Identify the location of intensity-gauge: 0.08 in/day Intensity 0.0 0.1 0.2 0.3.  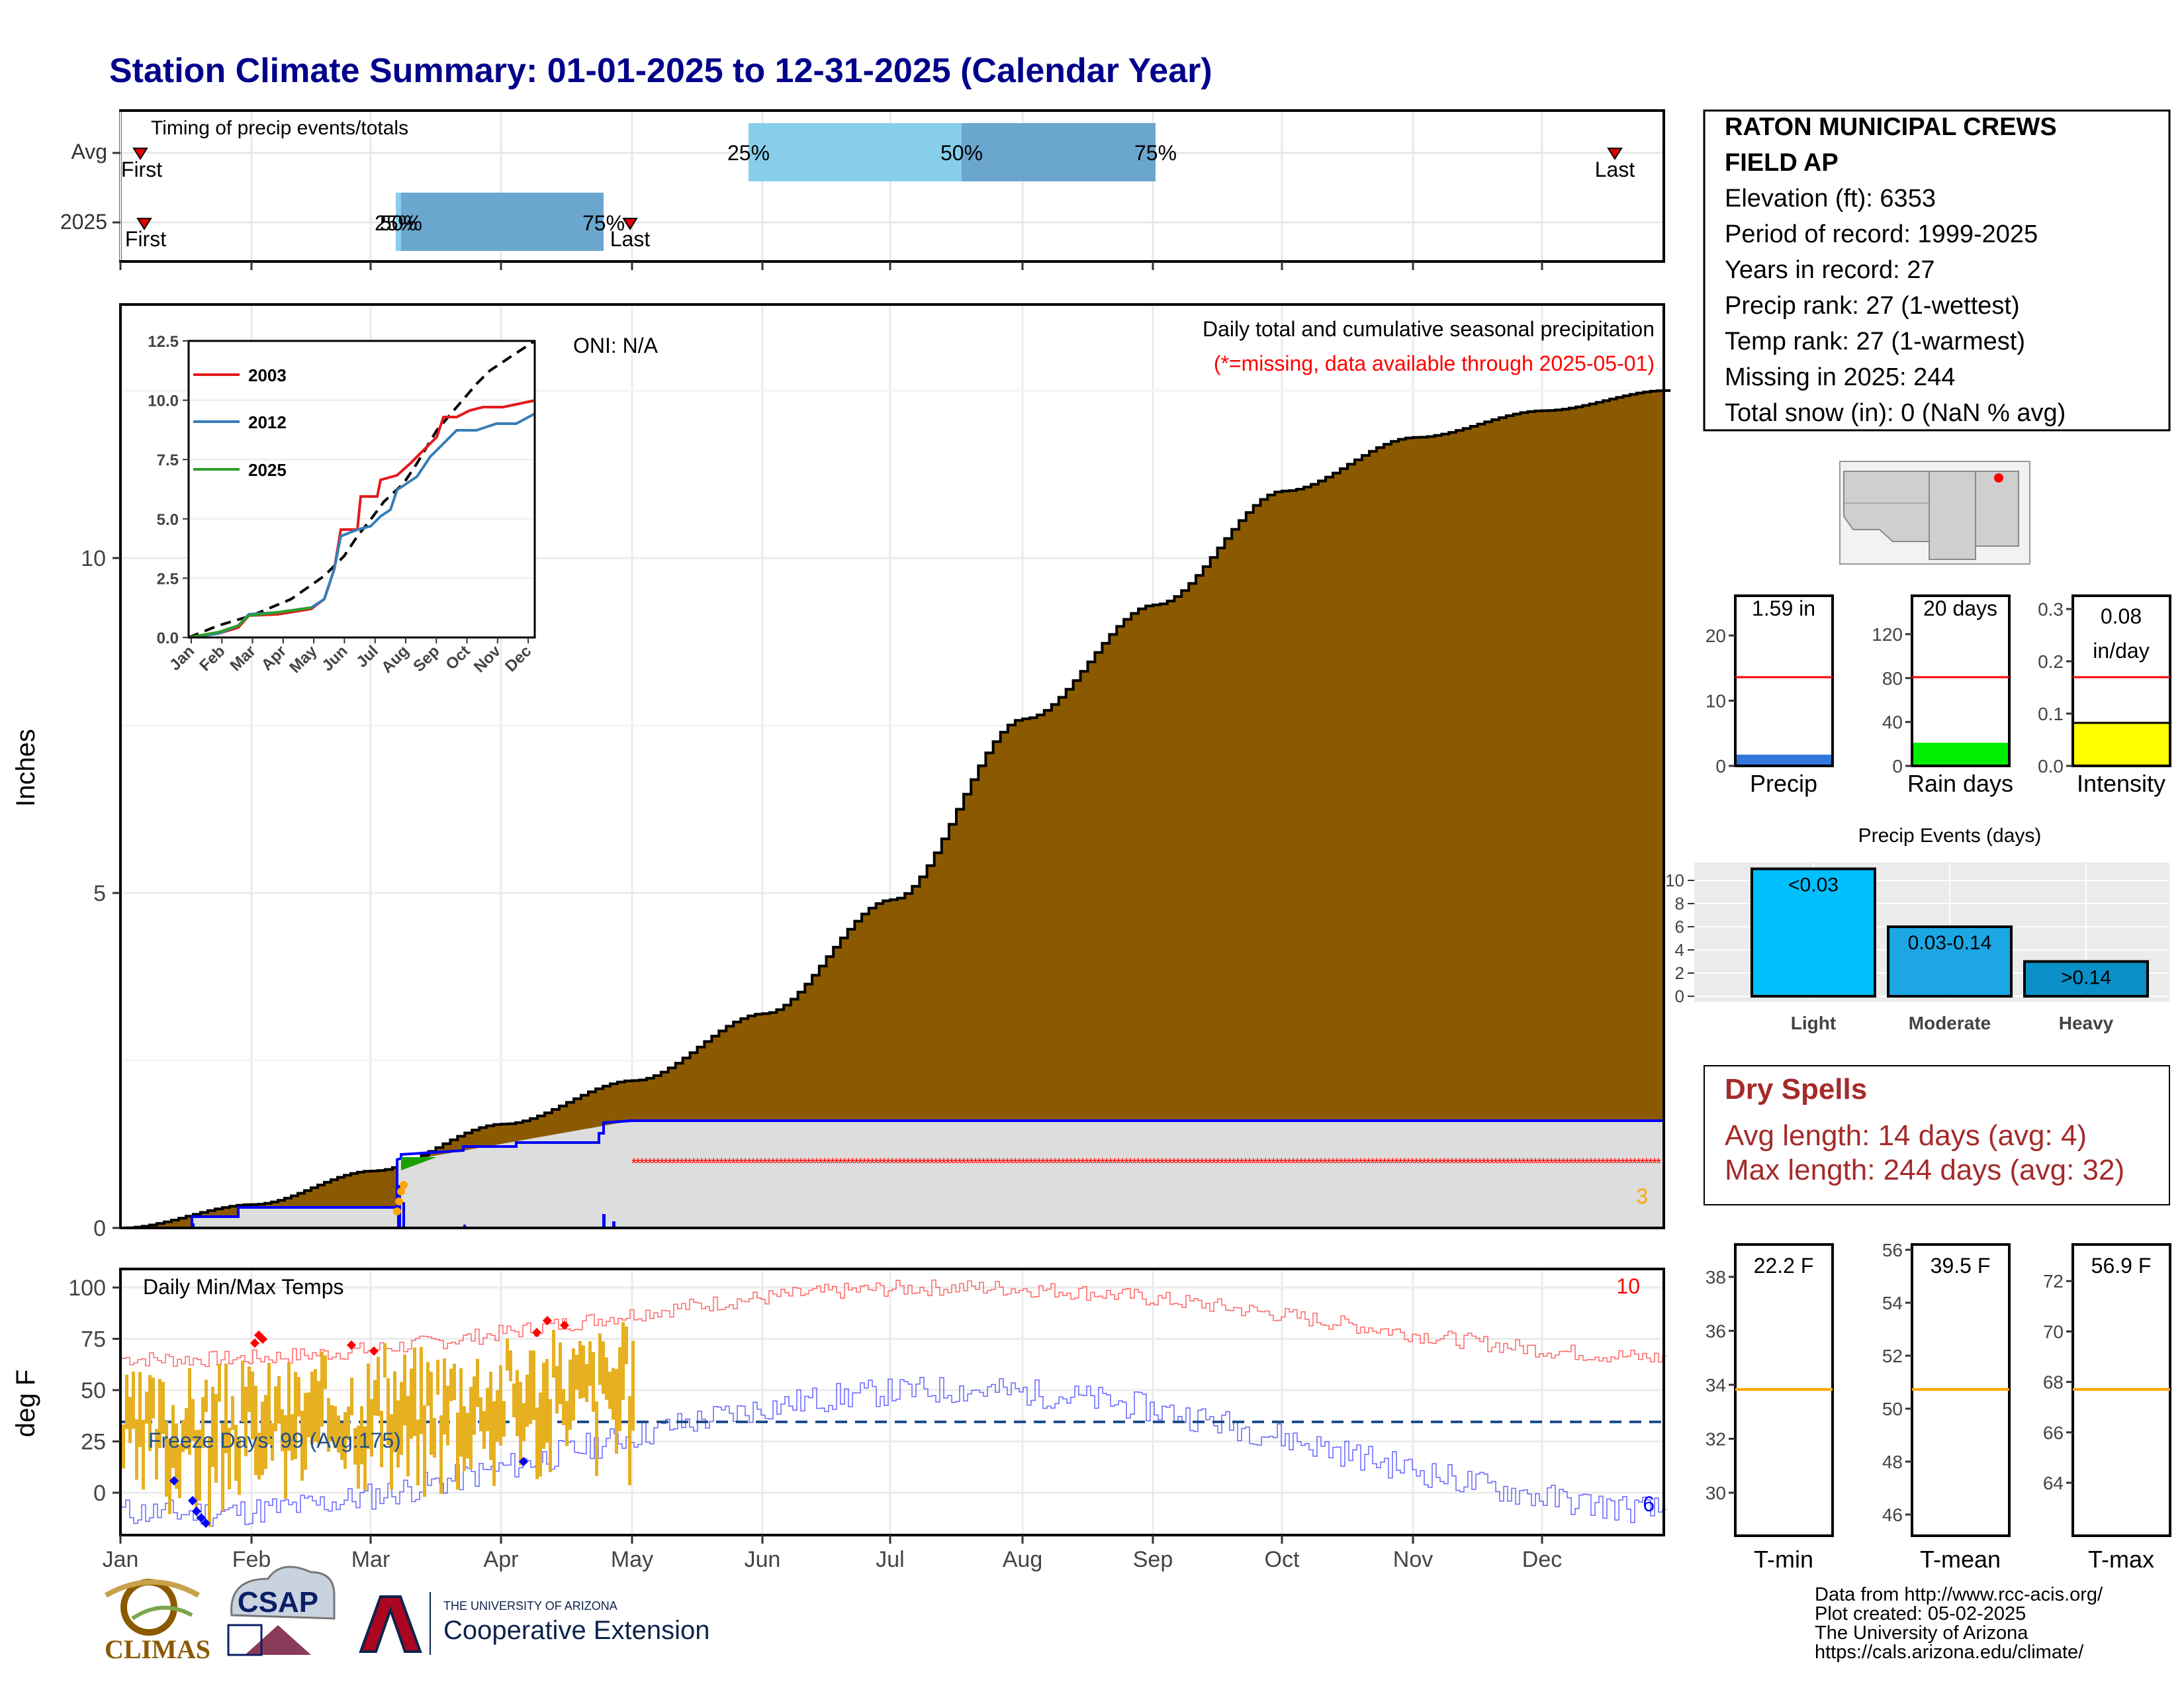
(2104, 695).